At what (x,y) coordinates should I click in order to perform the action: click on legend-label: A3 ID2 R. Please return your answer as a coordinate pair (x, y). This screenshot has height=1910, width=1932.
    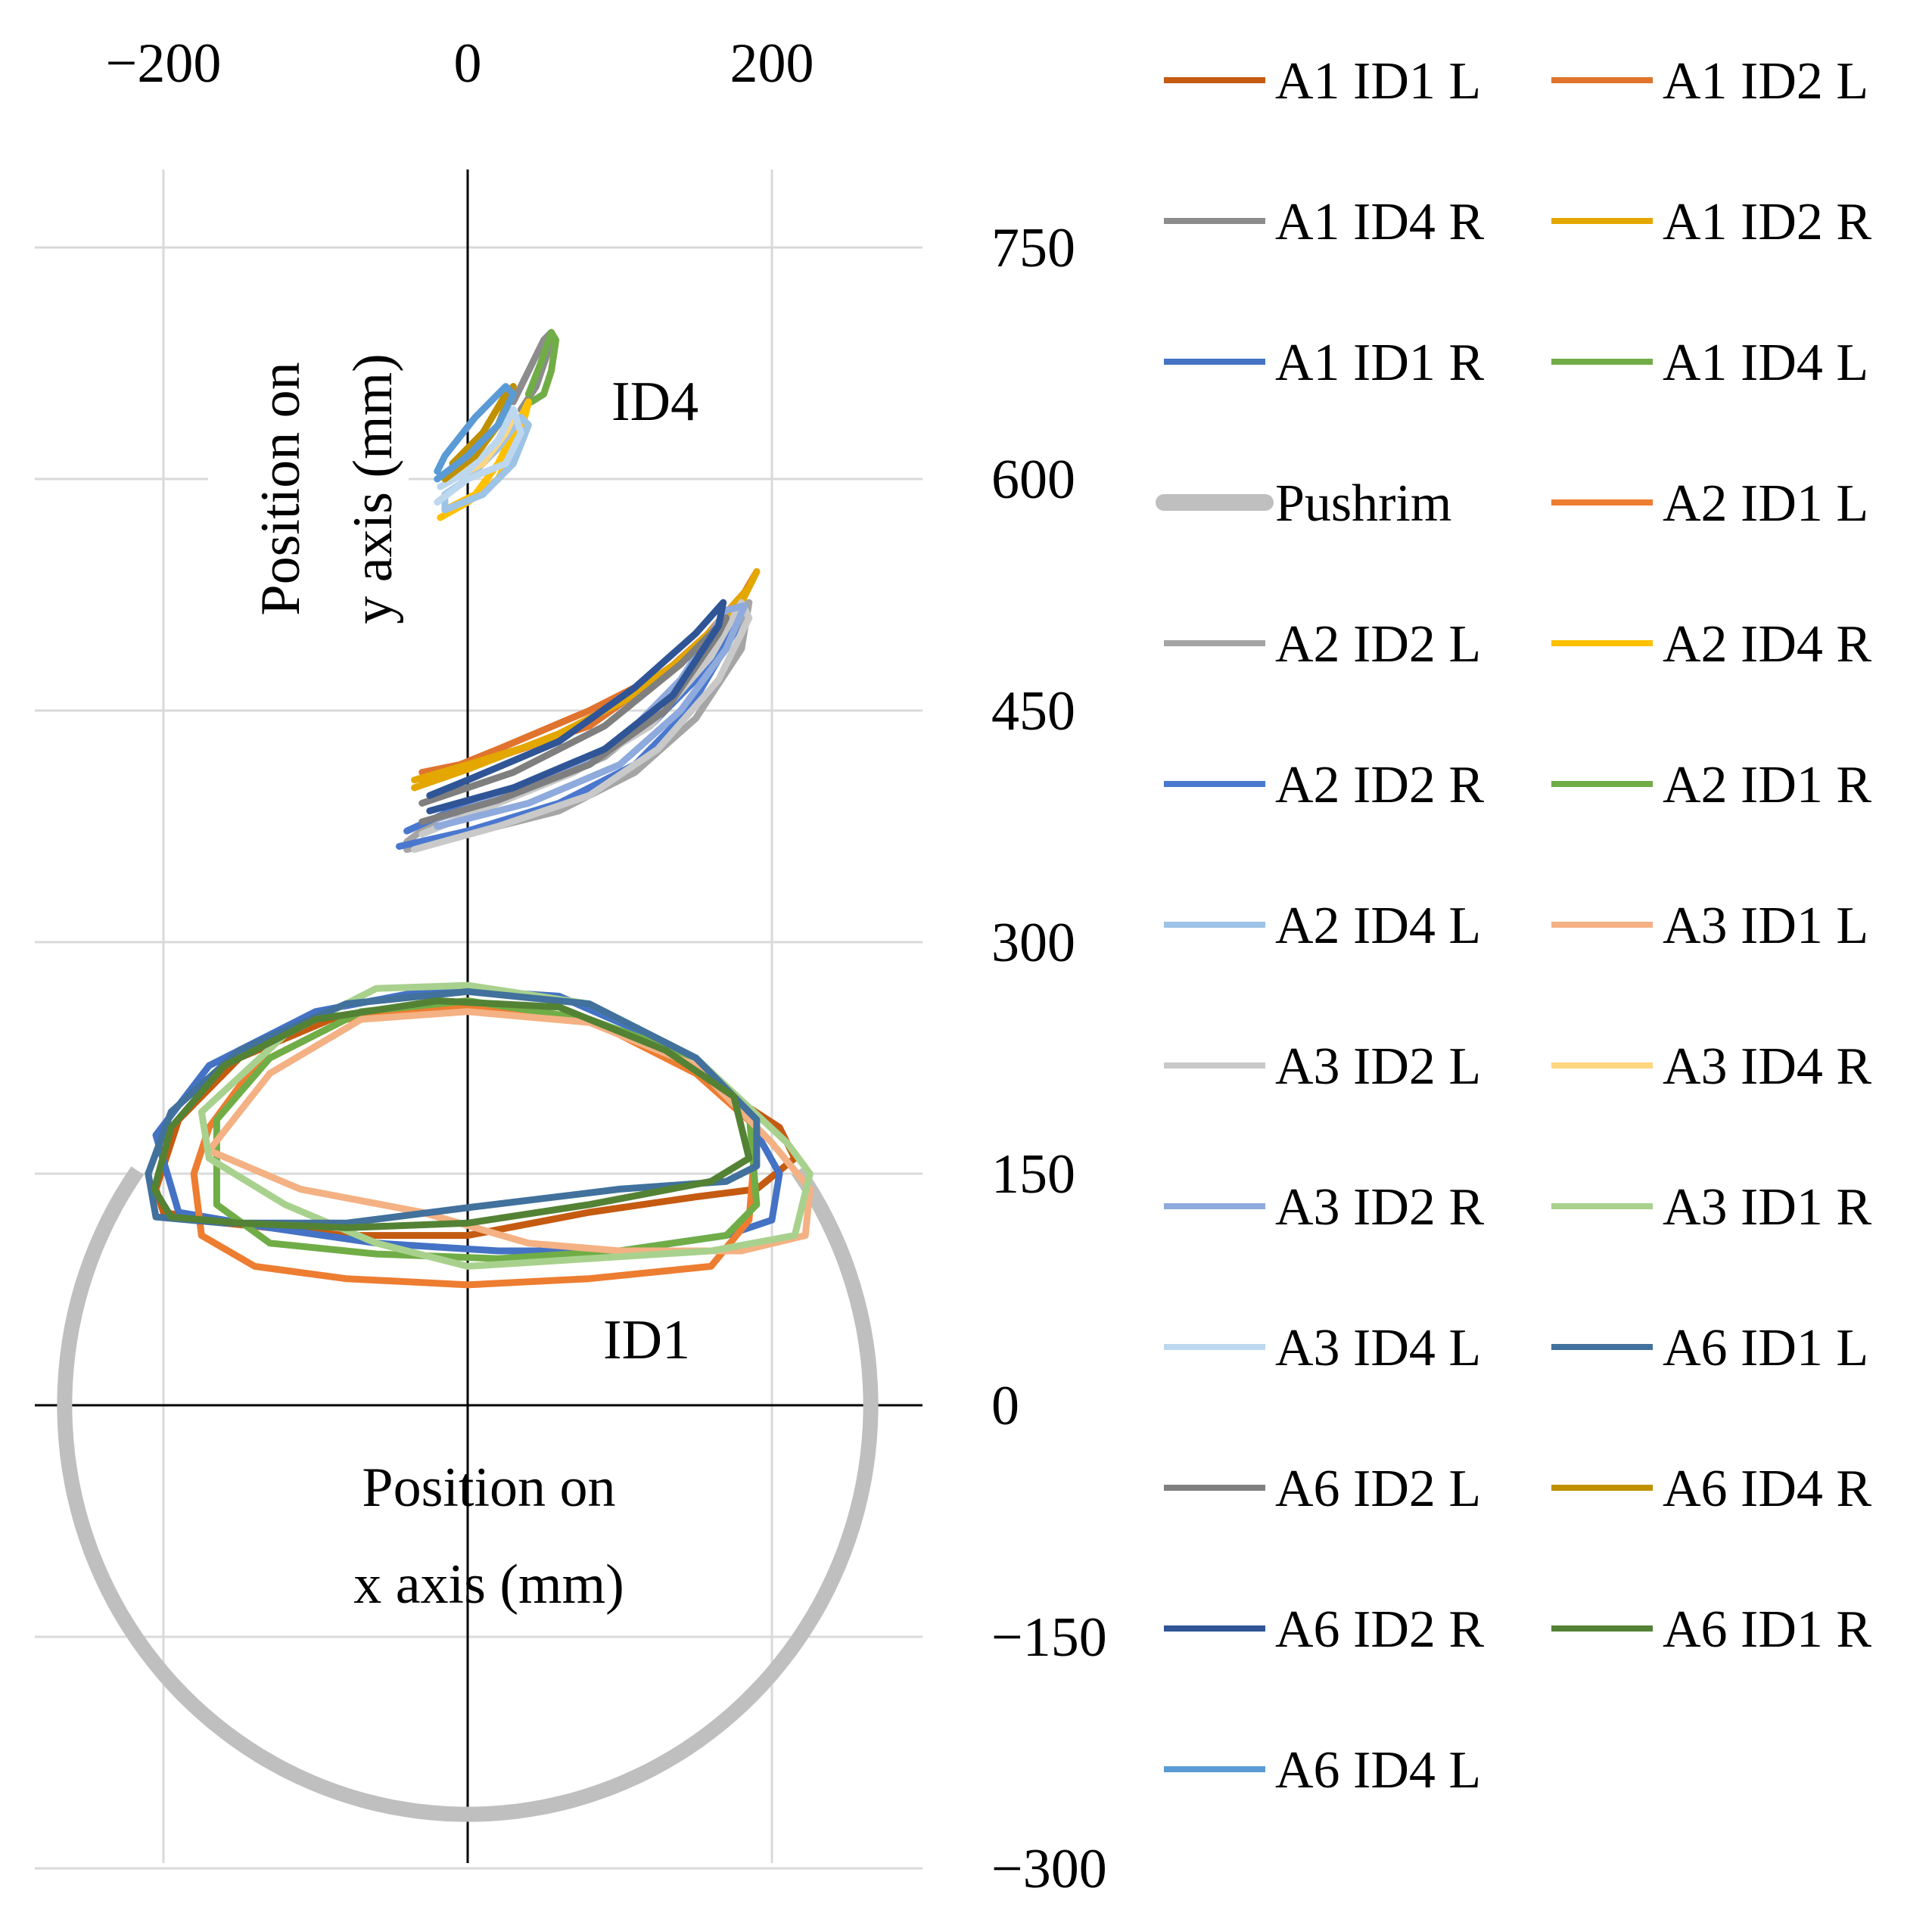
    Looking at the image, I should click on (1379, 1207).